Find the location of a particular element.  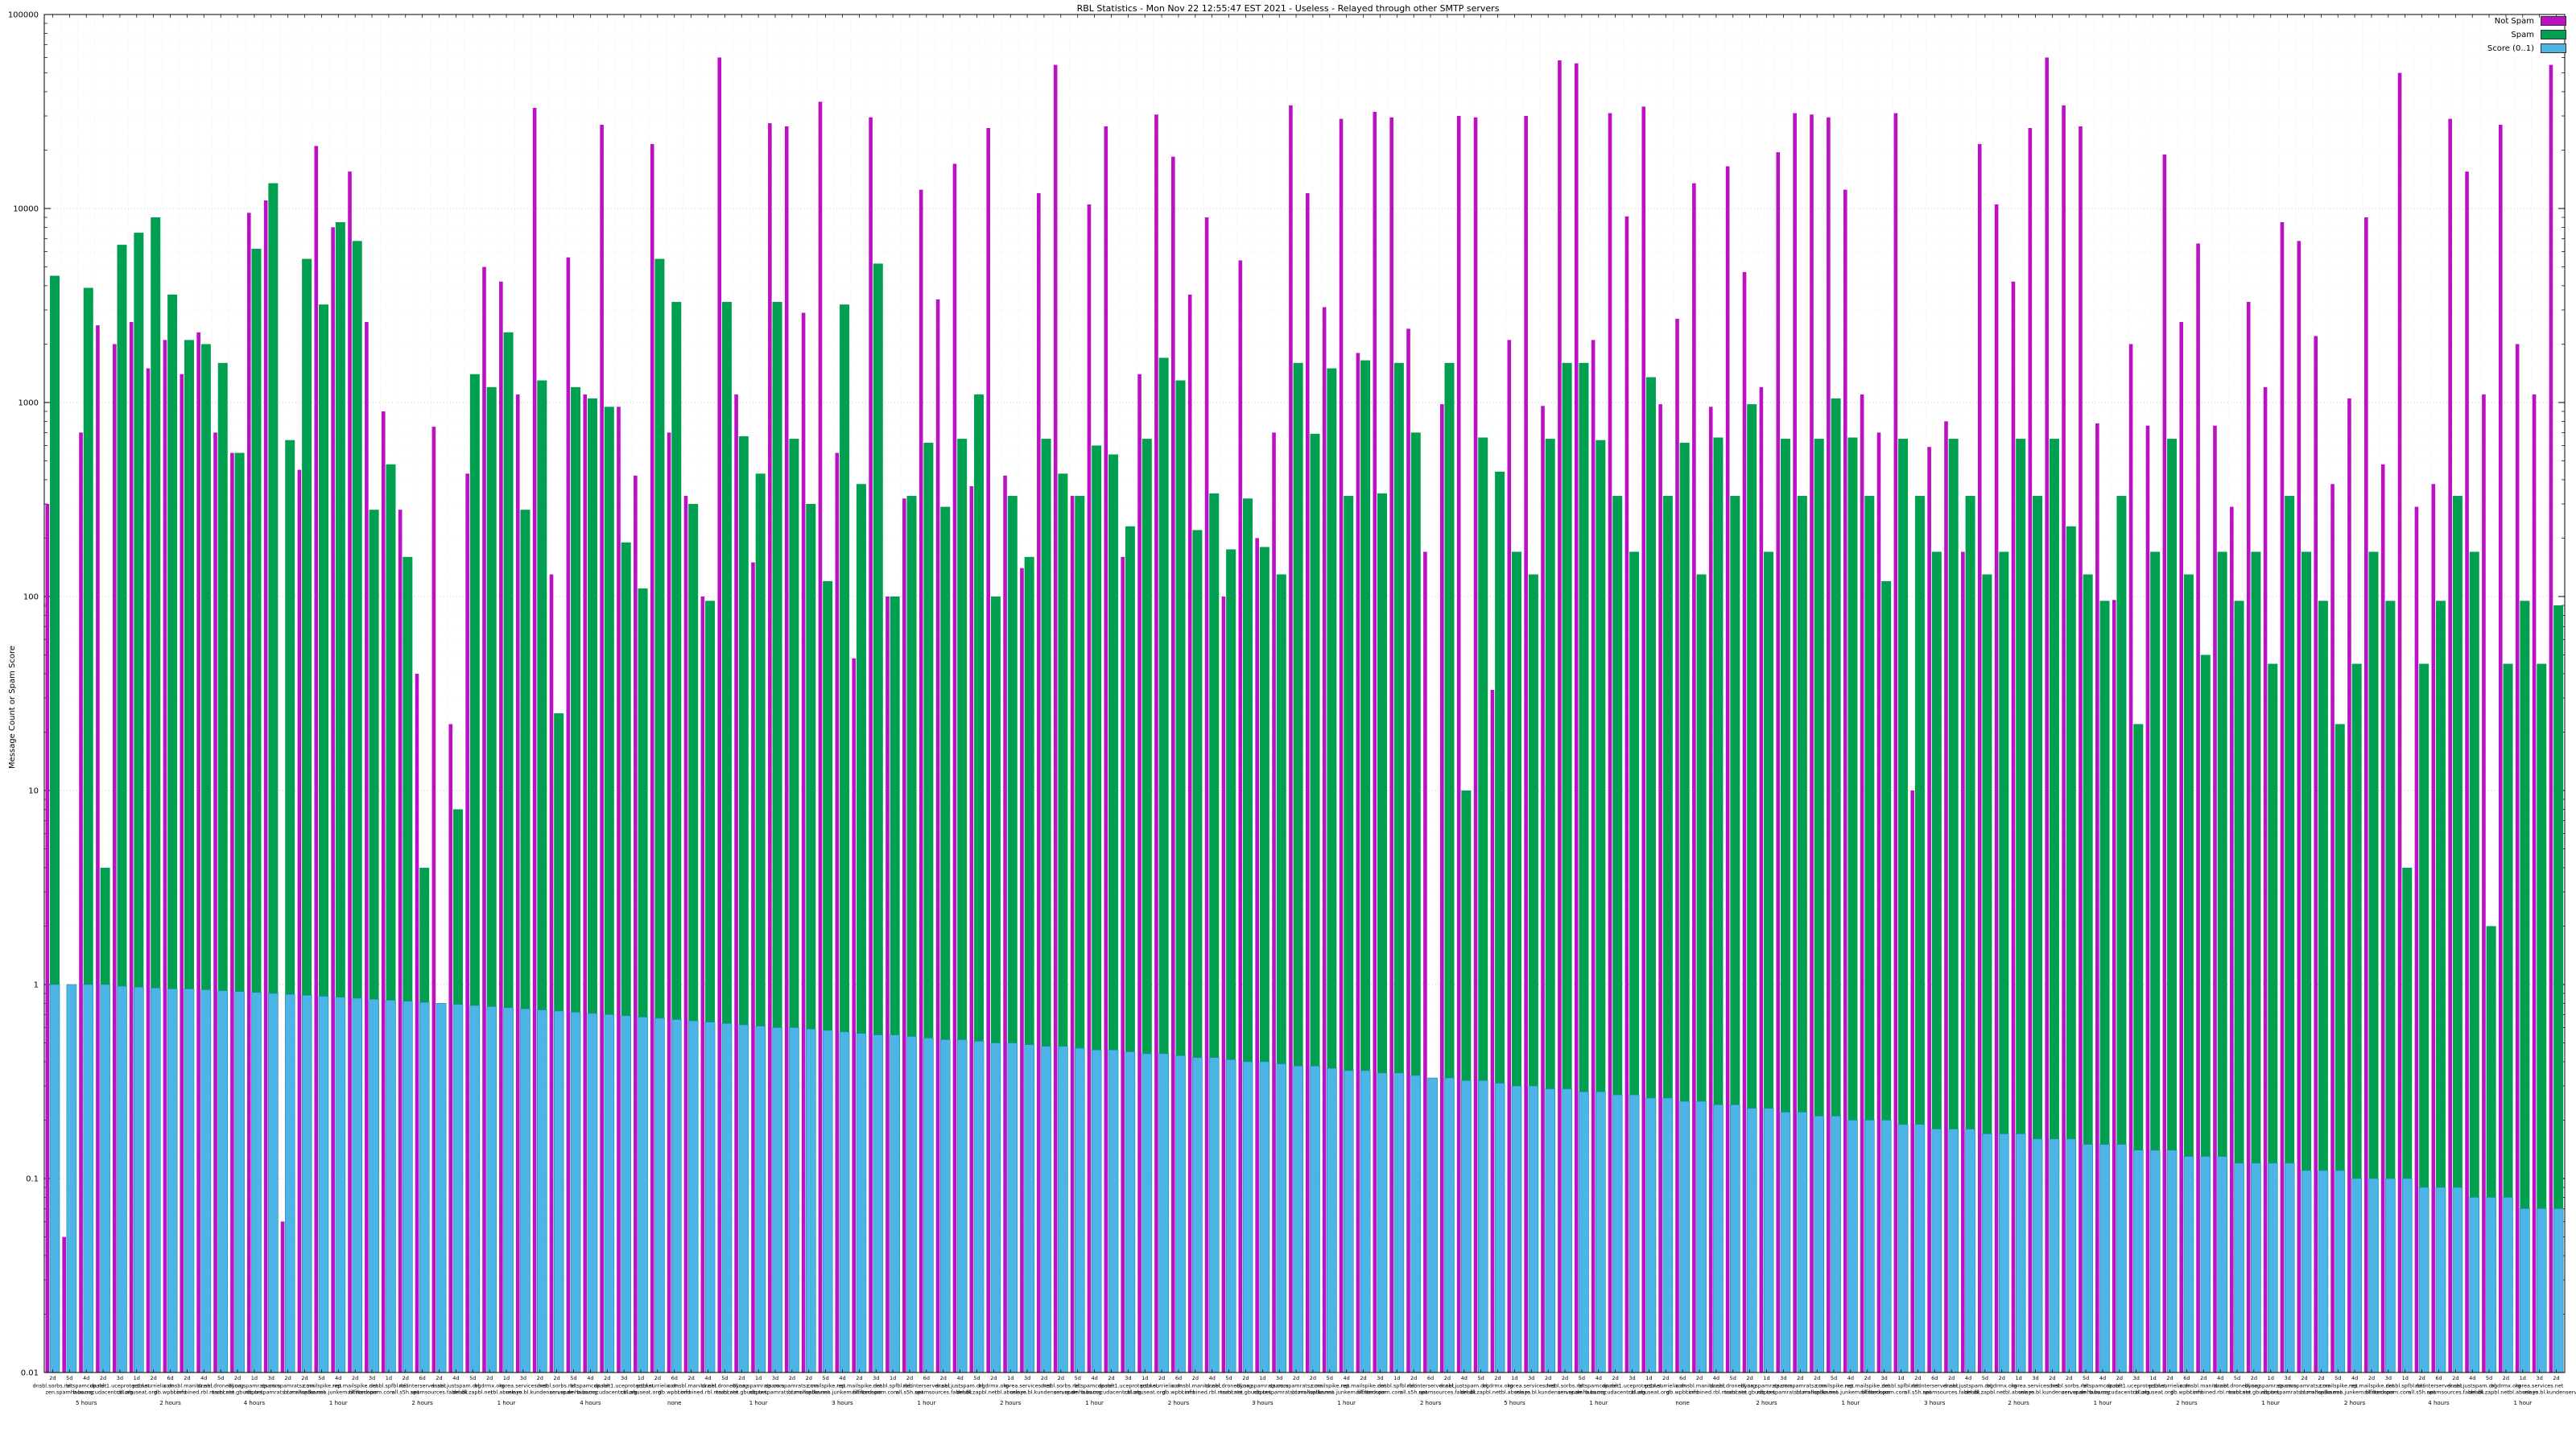

x-duration-label: 4 hours is located at coordinates (2439, 1403).